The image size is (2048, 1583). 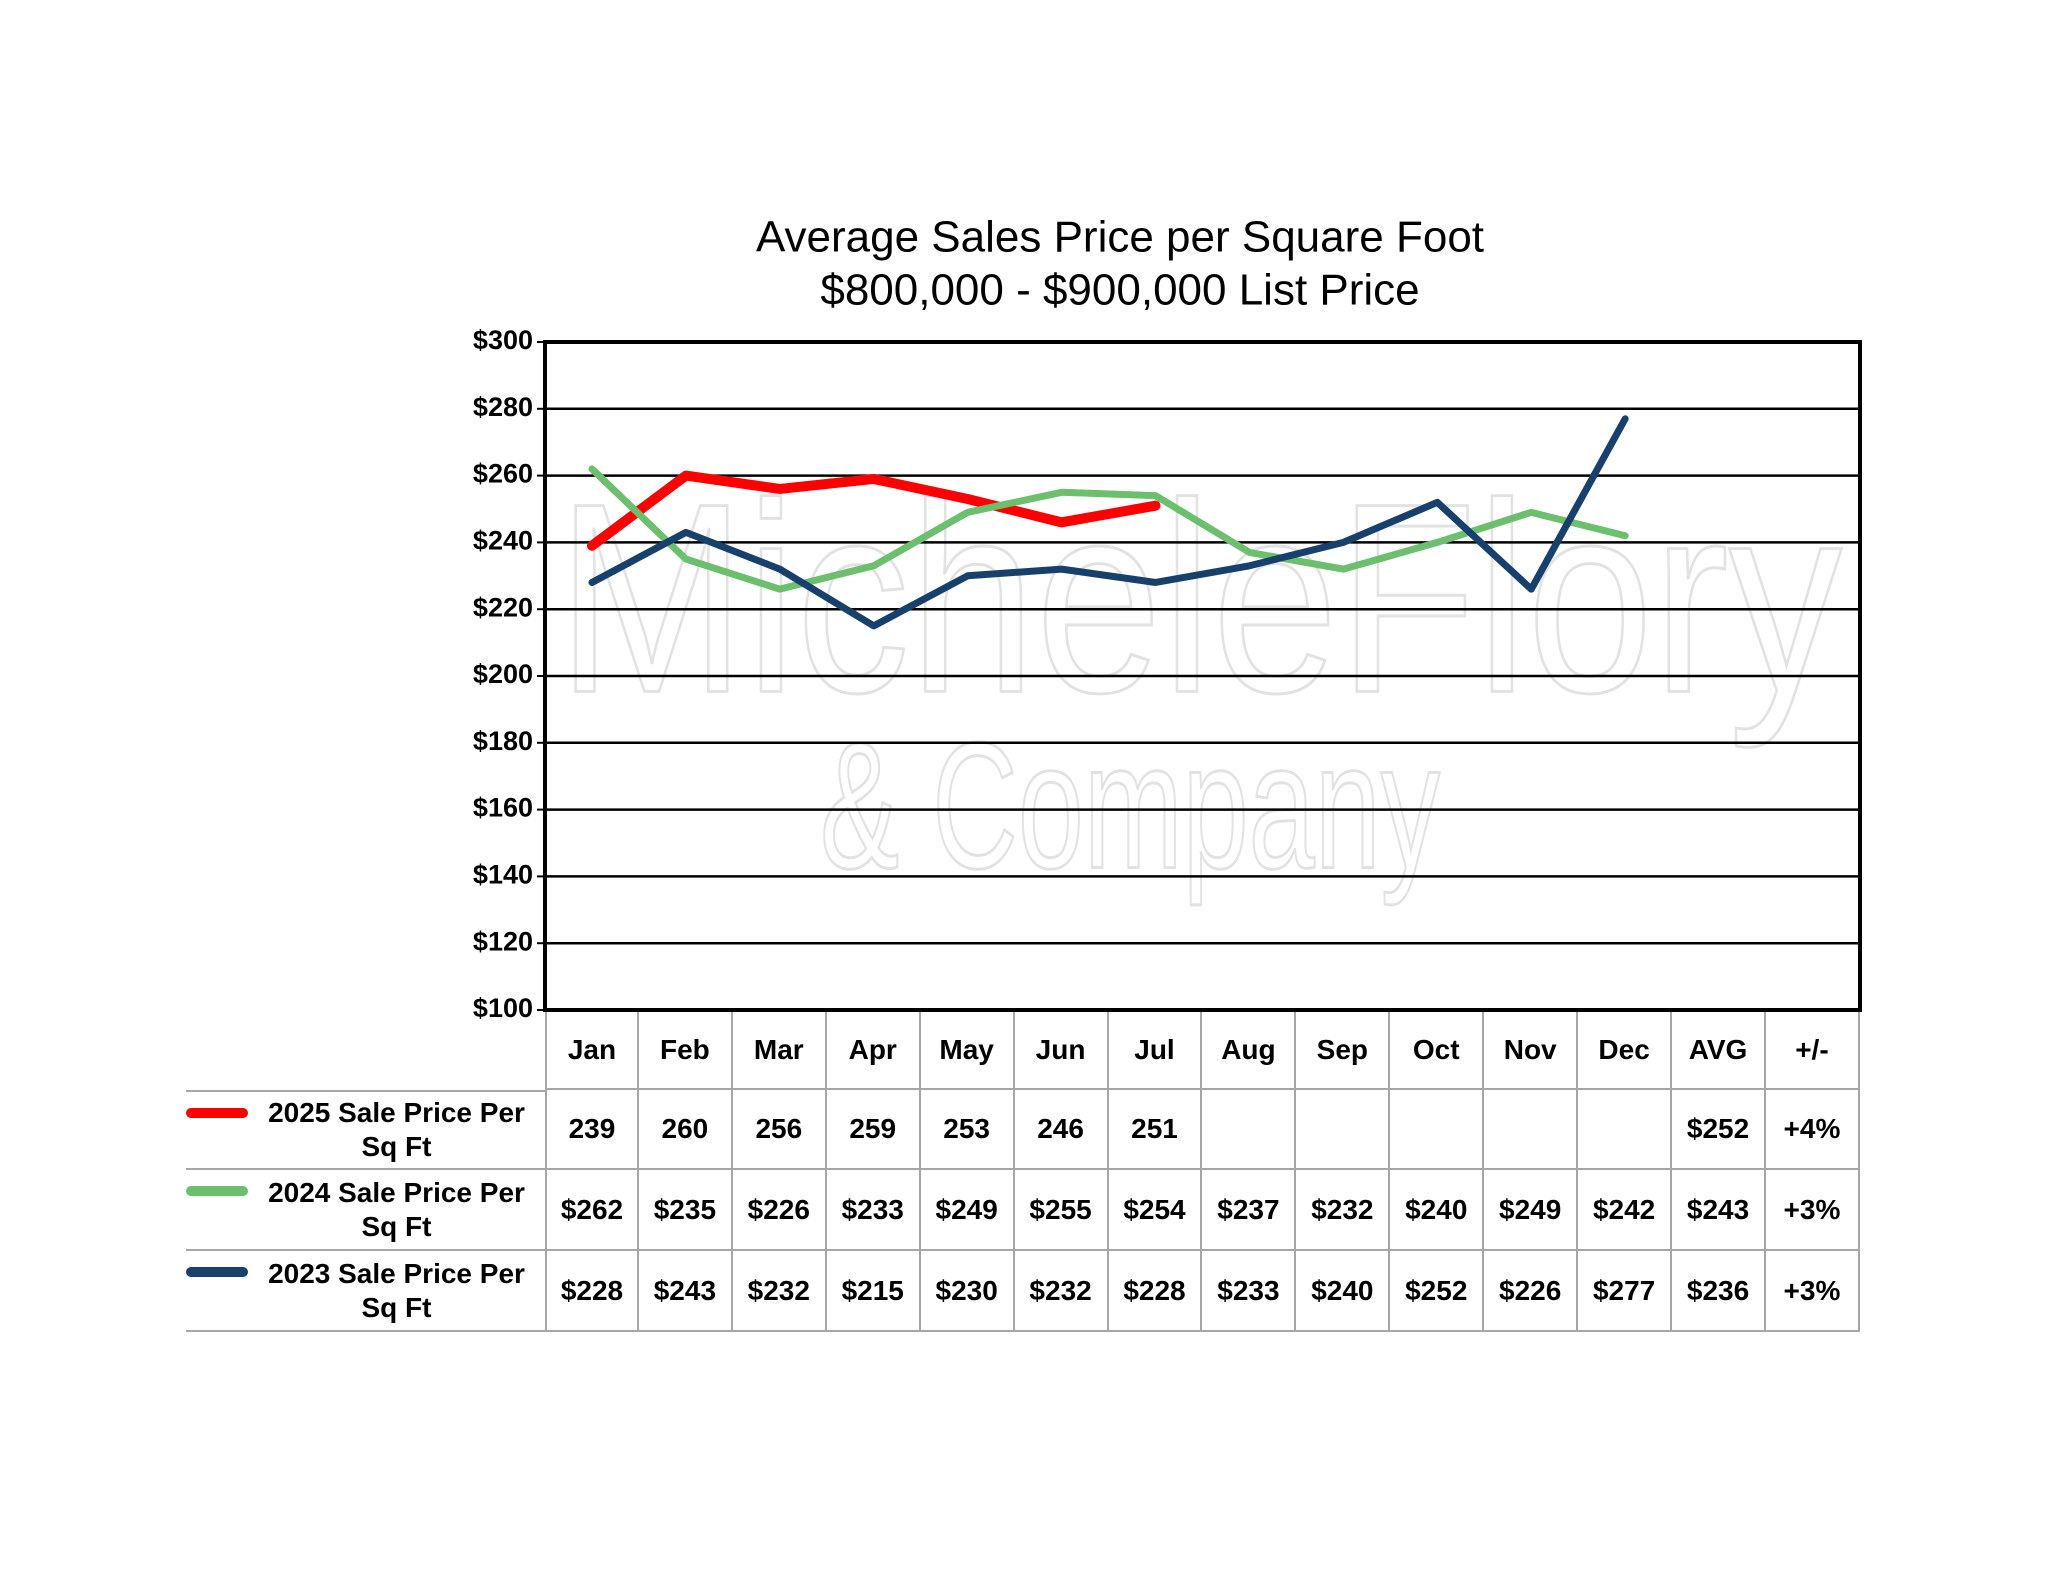 I want to click on data-cell: 260, so click(x=685, y=1130).